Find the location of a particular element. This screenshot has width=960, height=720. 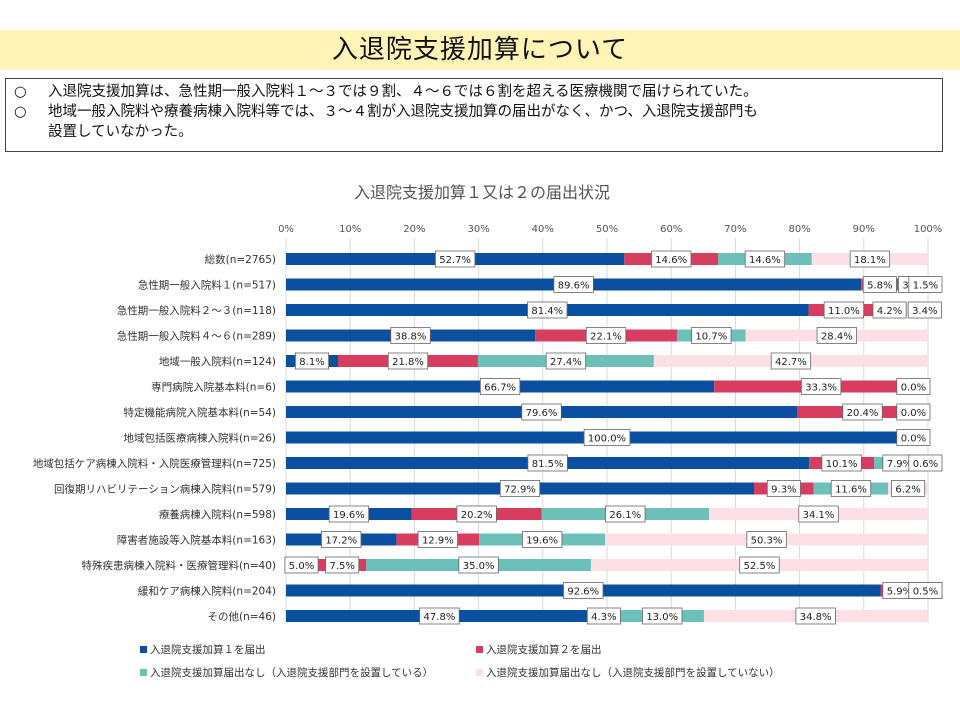

data-label: 3.4% is located at coordinates (924, 310).